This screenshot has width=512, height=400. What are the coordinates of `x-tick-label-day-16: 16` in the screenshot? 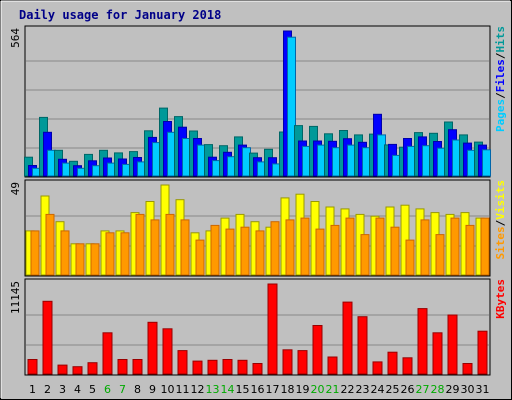 It's located at (258, 389).